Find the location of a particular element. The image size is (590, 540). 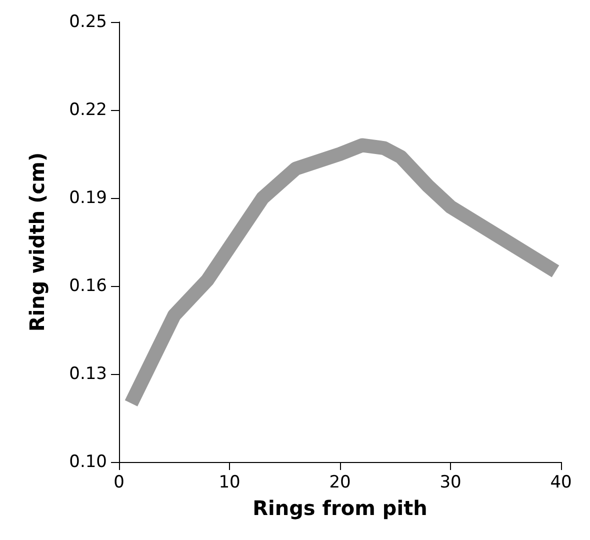

x-tick-label: 40 is located at coordinates (561, 482).